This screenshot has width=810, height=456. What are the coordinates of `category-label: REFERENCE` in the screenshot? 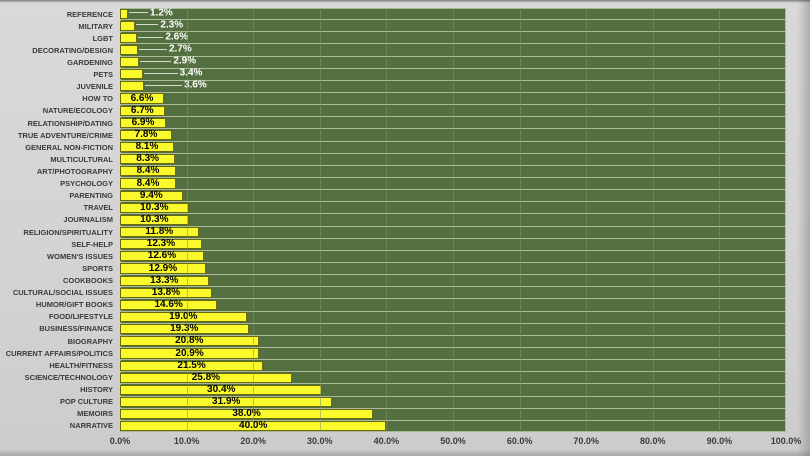 It's located at (89, 14).